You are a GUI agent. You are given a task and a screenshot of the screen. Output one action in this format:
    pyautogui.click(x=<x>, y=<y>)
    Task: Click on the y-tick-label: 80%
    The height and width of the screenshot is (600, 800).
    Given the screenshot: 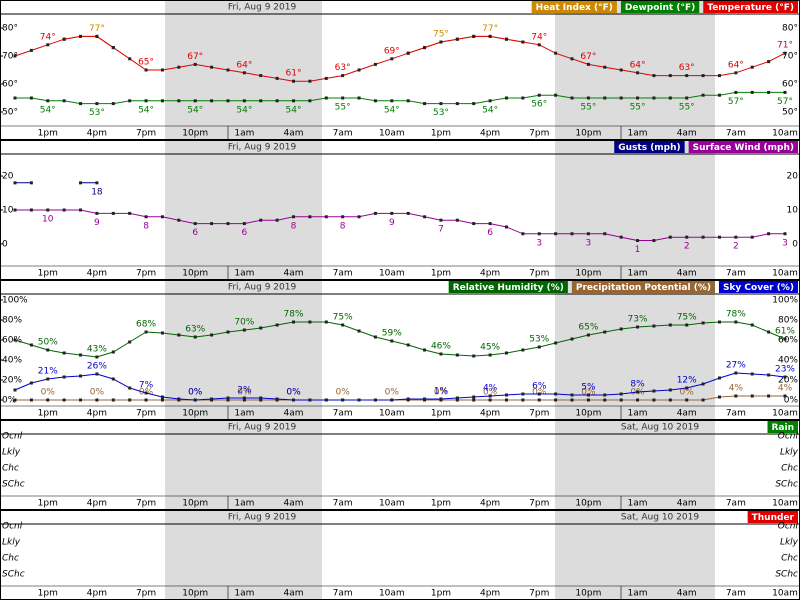 What is the action you would take?
    pyautogui.click(x=12, y=321)
    